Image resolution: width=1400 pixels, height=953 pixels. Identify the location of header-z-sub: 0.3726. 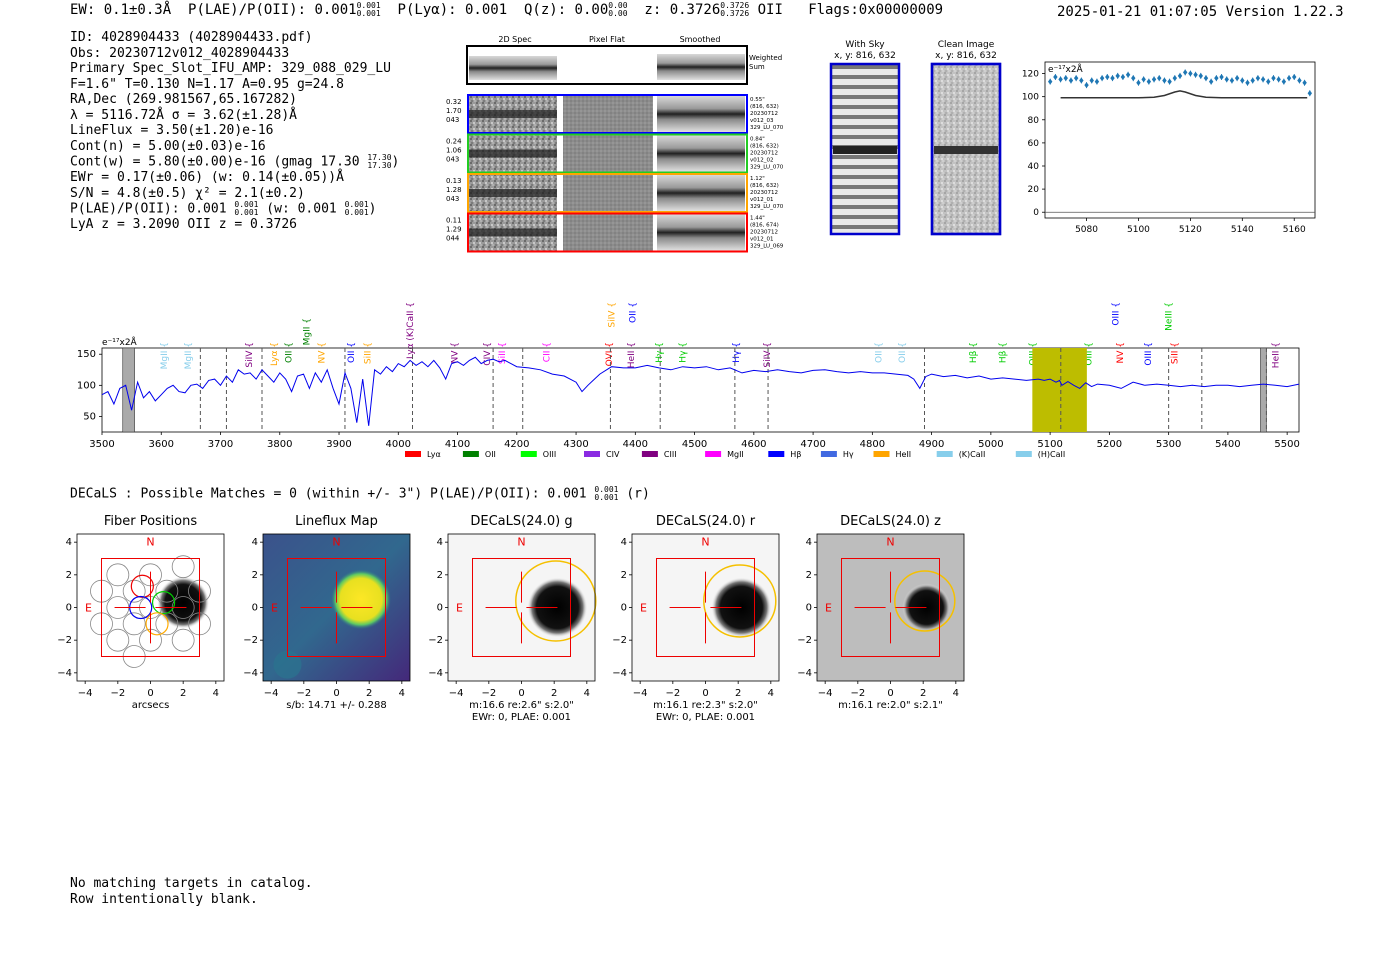
(735, 13).